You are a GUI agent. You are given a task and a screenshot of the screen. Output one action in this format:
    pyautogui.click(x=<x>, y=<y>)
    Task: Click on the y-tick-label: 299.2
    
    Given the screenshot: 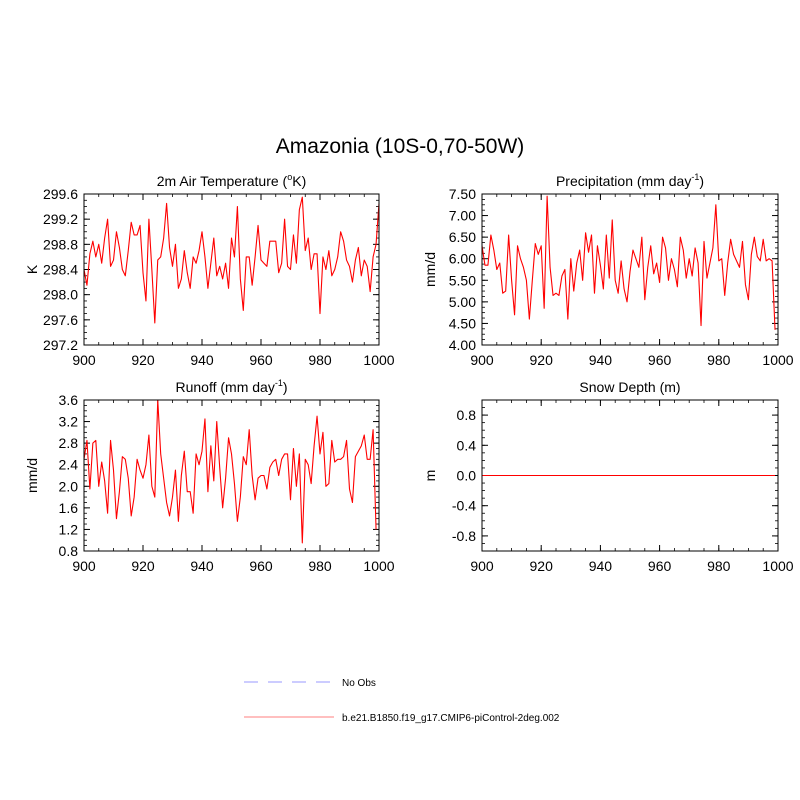 What is the action you would take?
    pyautogui.click(x=60, y=219)
    